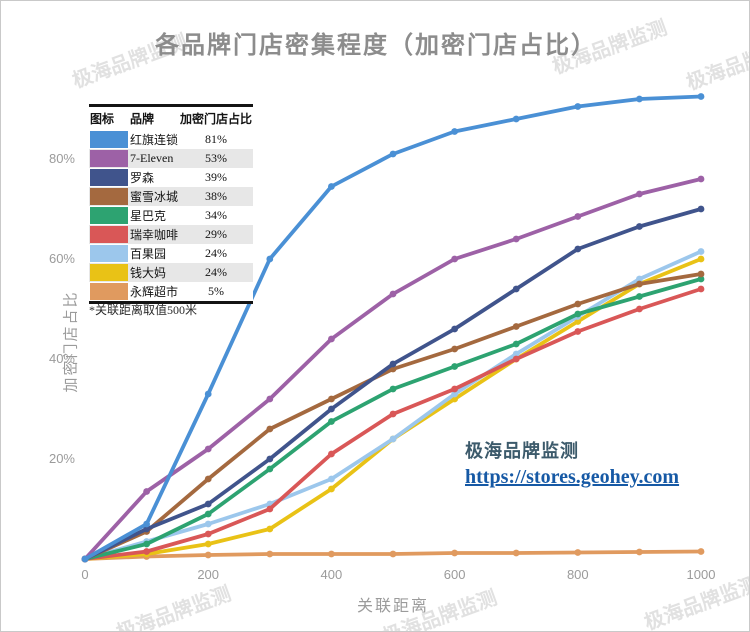 This screenshot has width=750, height=632. Describe the element at coordinates (171, 272) in the screenshot. I see `legend-row: 钱大妈 24%` at that location.